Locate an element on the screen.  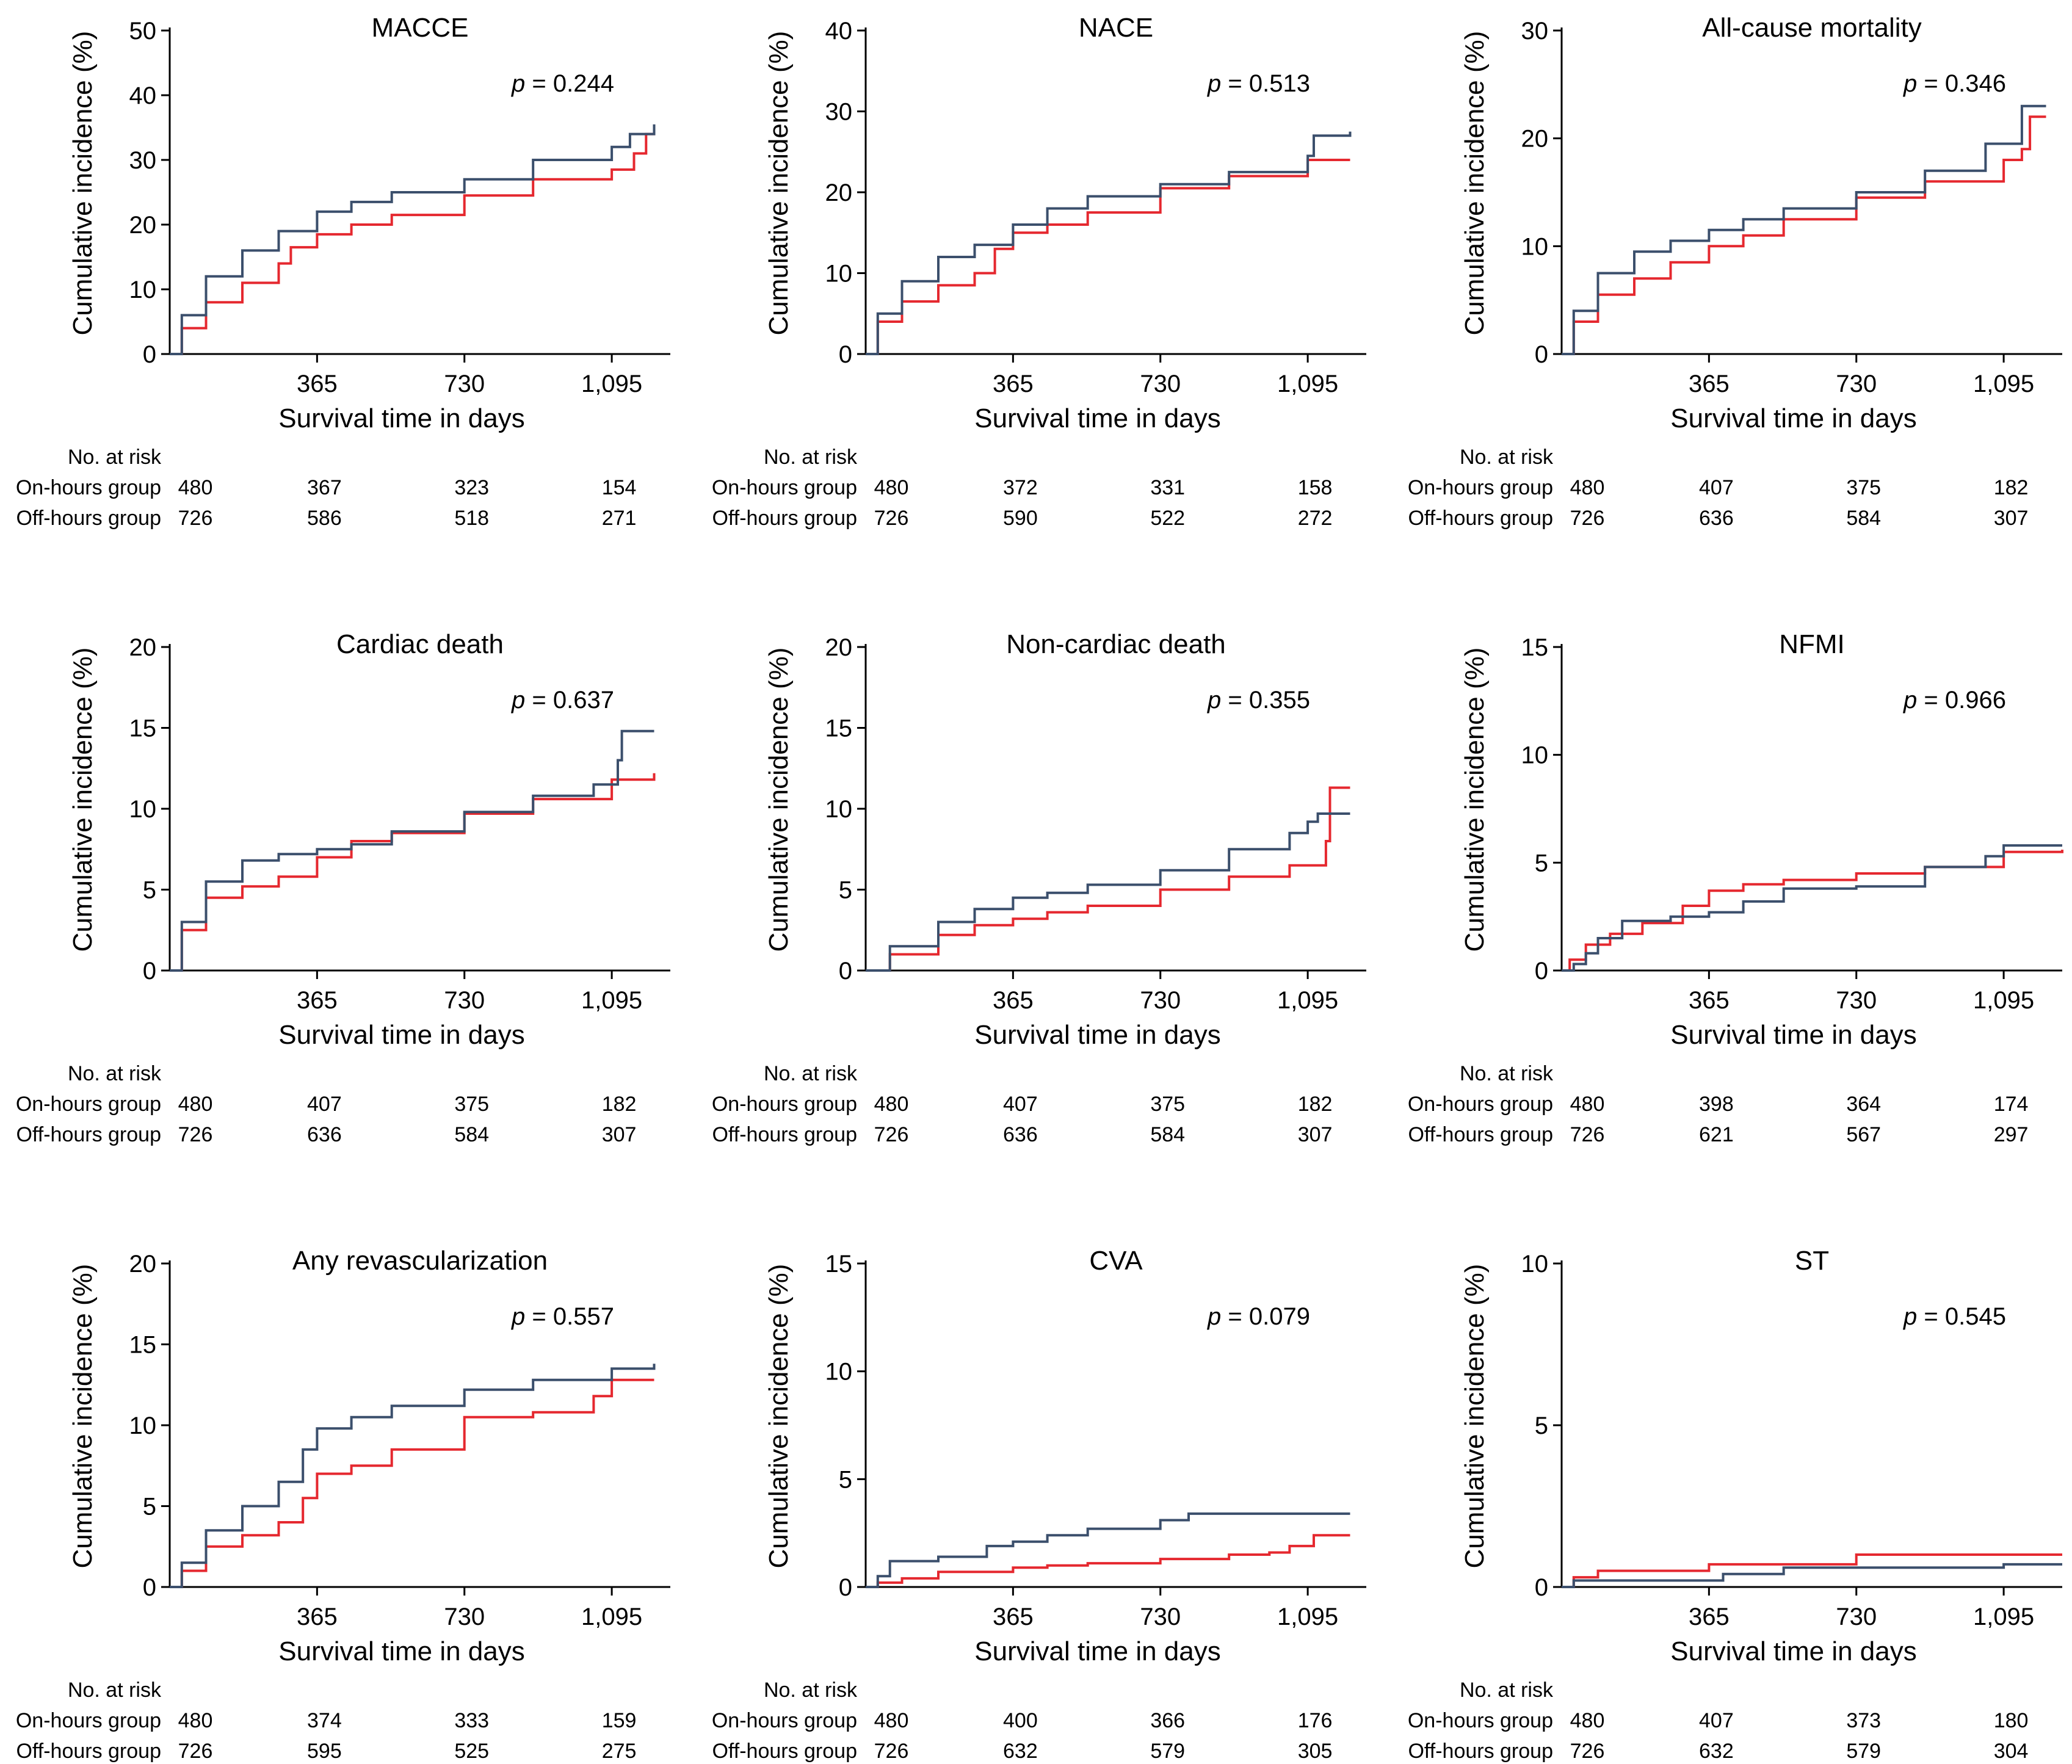
y-tick-label: 20 is located at coordinates (143, 226).